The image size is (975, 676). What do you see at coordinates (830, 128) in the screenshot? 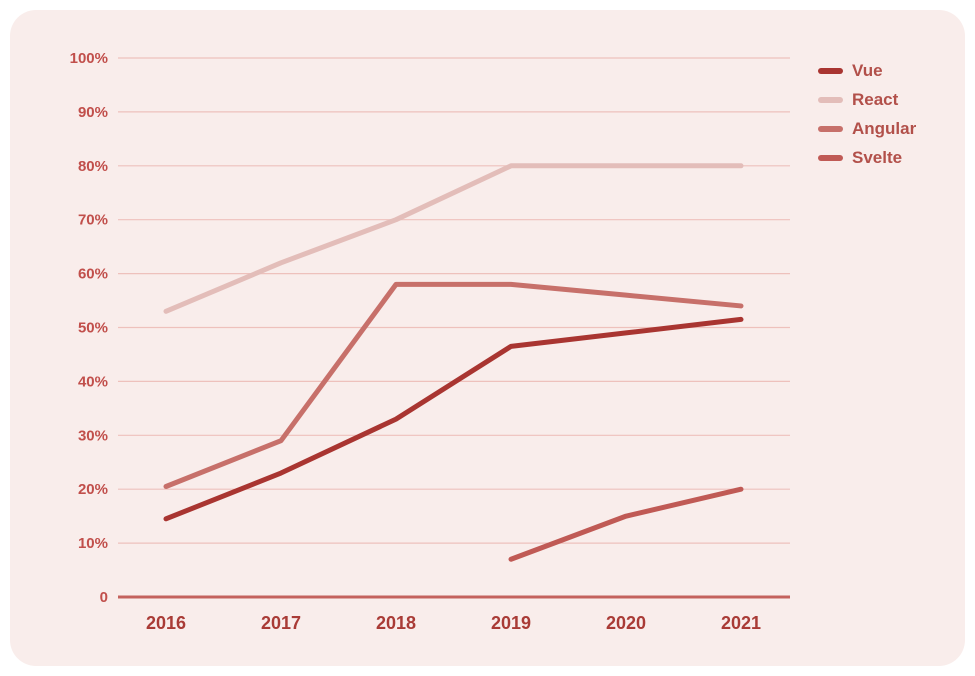
I see `legend-swatch-angular` at bounding box center [830, 128].